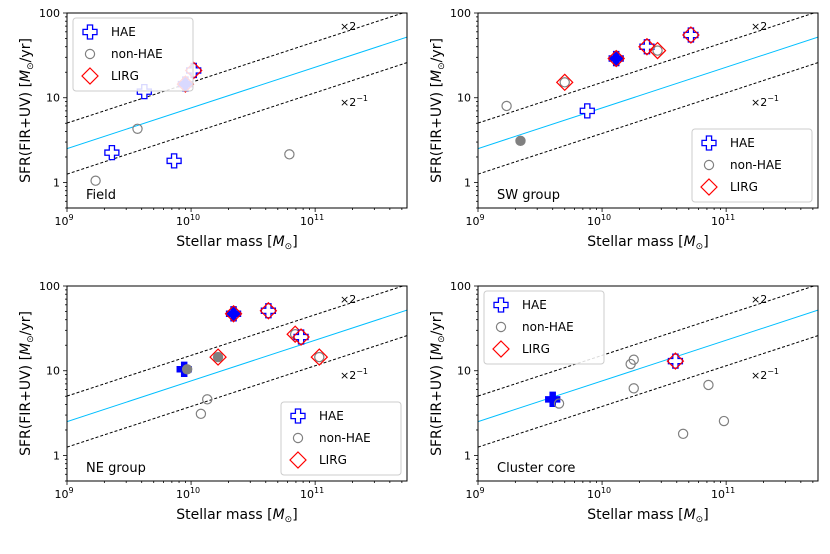 This screenshot has height=554, width=830. What do you see at coordinates (116, 468) in the screenshot?
I see `panel-title: NE group` at bounding box center [116, 468].